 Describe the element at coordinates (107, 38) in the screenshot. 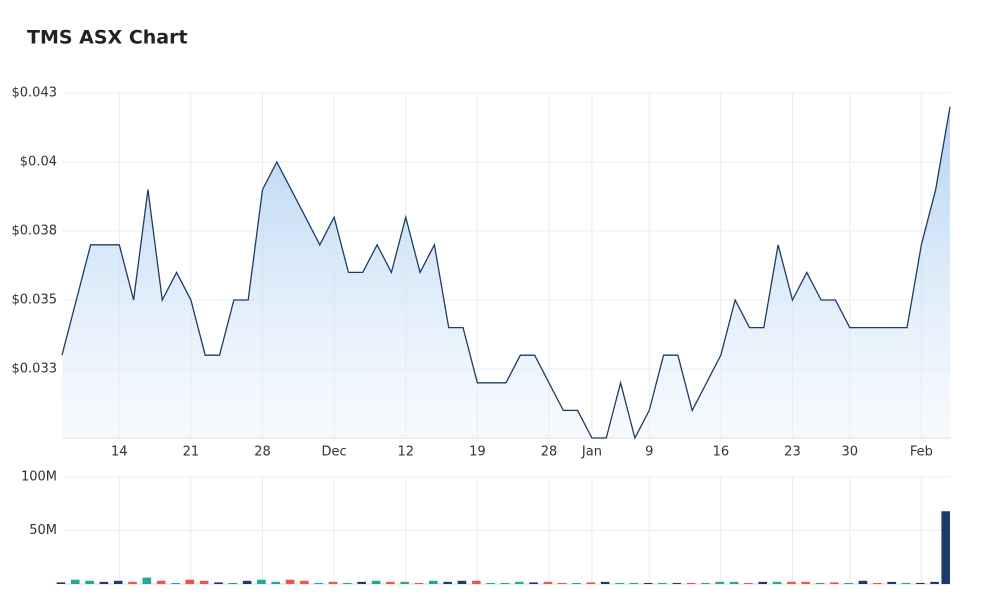

I see `chart-title: TMS ASX Chart` at that location.